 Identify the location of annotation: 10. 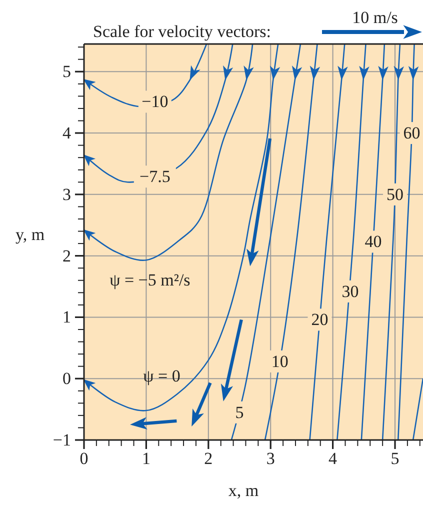
(279, 361).